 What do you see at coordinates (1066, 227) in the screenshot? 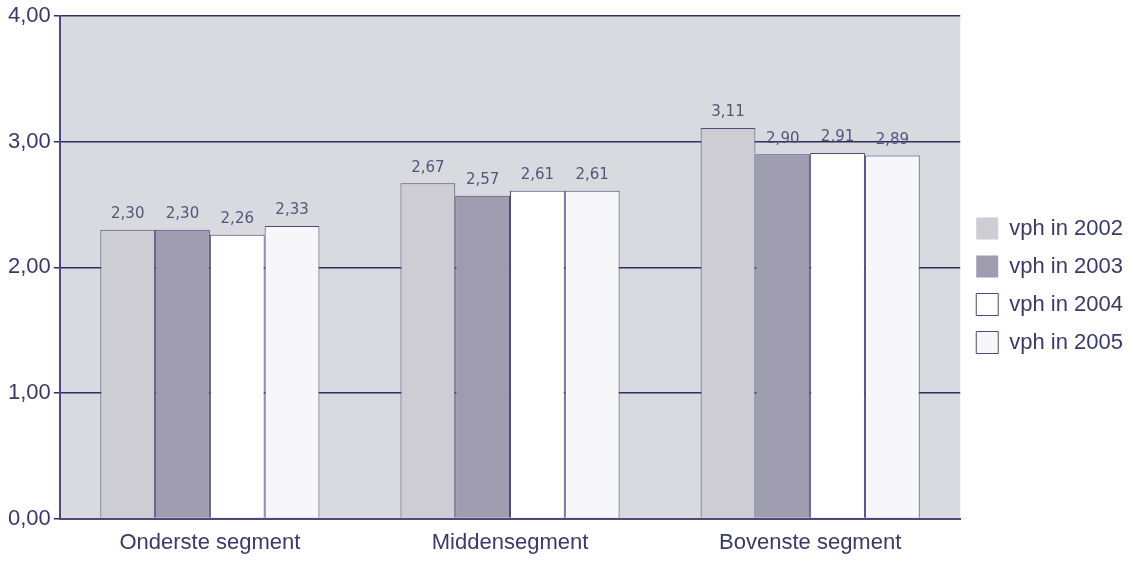
I see `legend-label: vph in 2002` at bounding box center [1066, 227].